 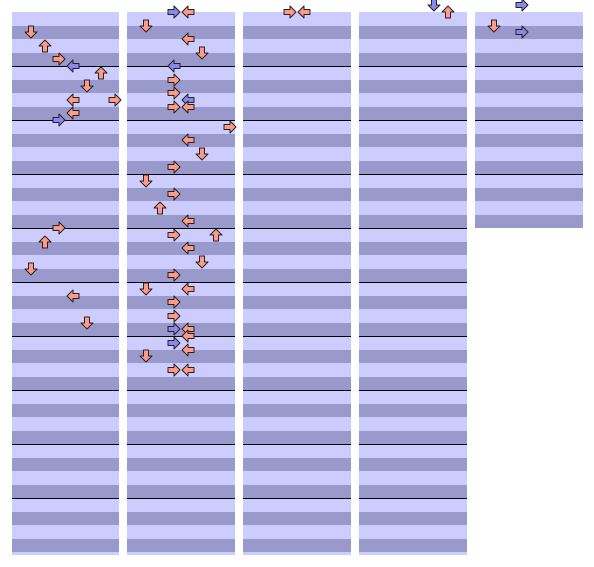 I want to click on arrow-up-icon, so click(x=101, y=73).